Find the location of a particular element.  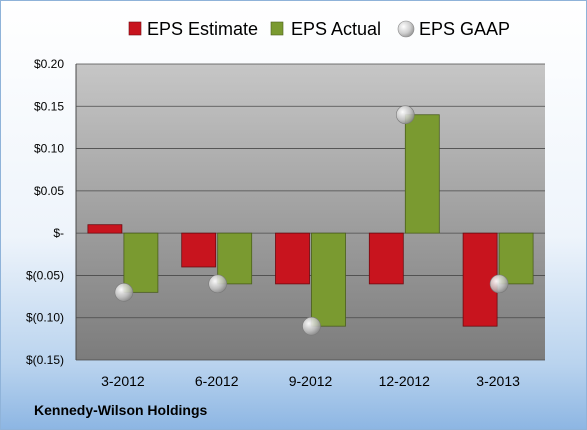

y-tick-label: $0.05 is located at coordinates (49, 191).